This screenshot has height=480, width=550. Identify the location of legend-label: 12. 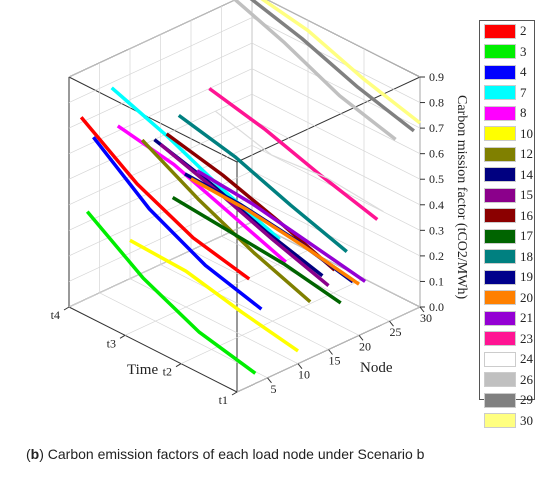
(526, 154).